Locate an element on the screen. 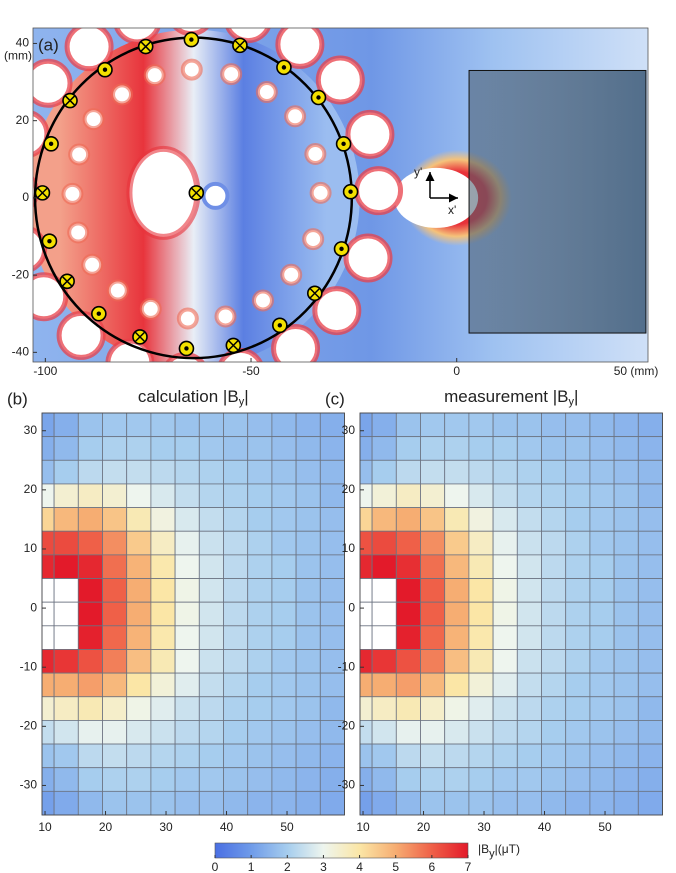  coil-cross is located at coordinates (145, 46).